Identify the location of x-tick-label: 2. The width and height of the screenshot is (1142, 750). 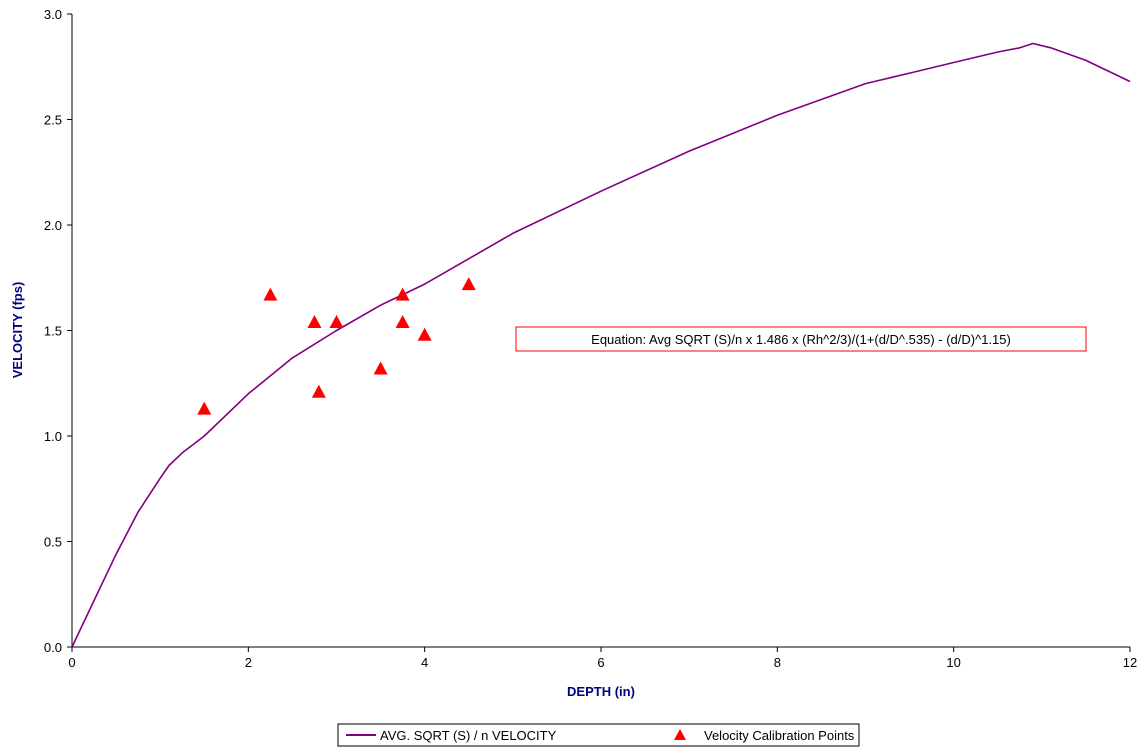
(248, 662).